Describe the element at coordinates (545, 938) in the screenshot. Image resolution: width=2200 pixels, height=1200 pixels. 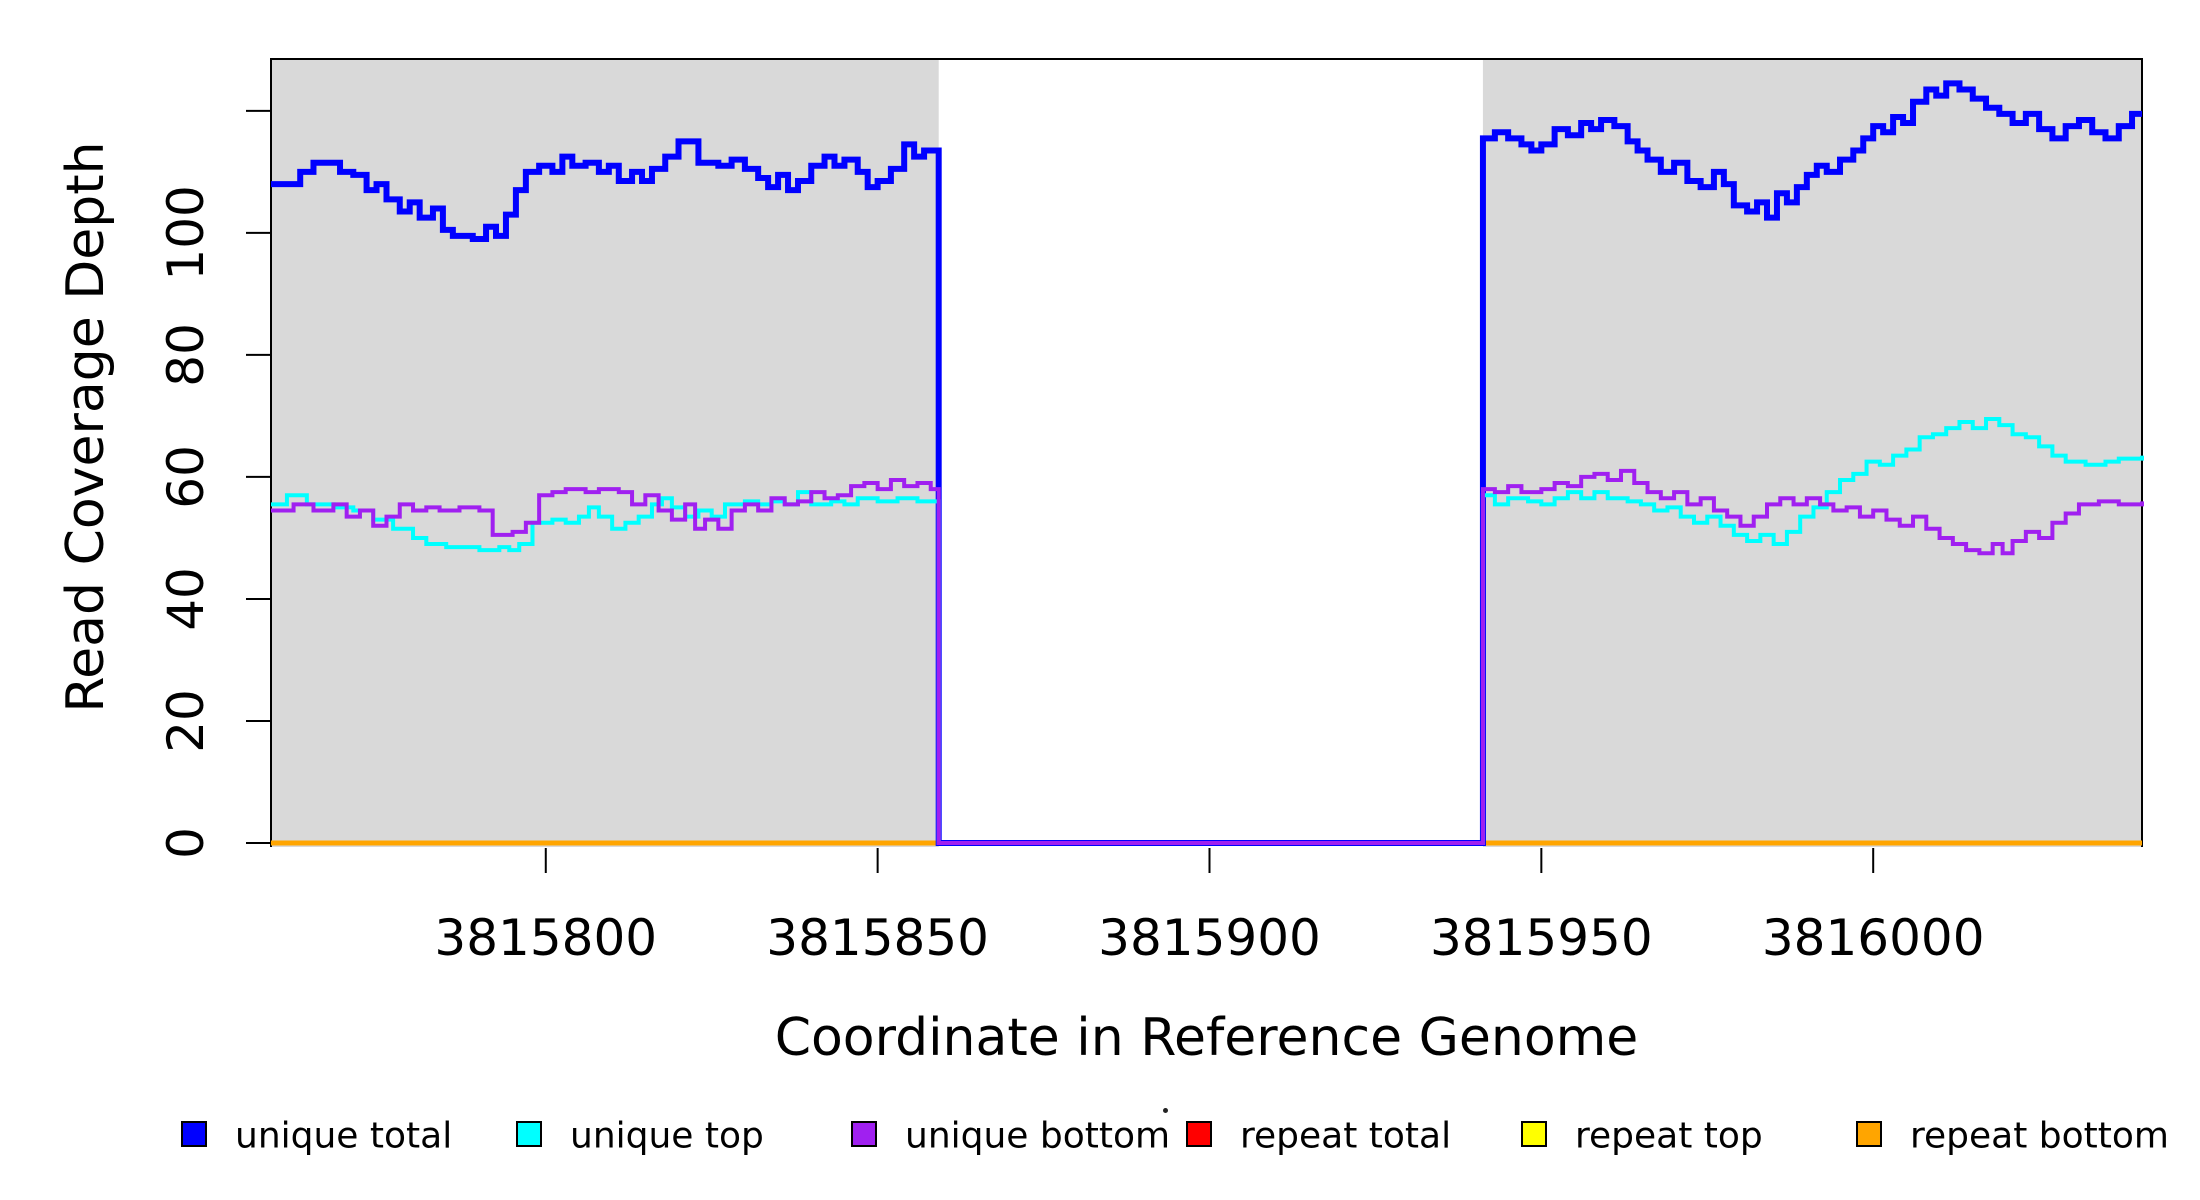
I see `x-tick-label: 3815800` at that location.